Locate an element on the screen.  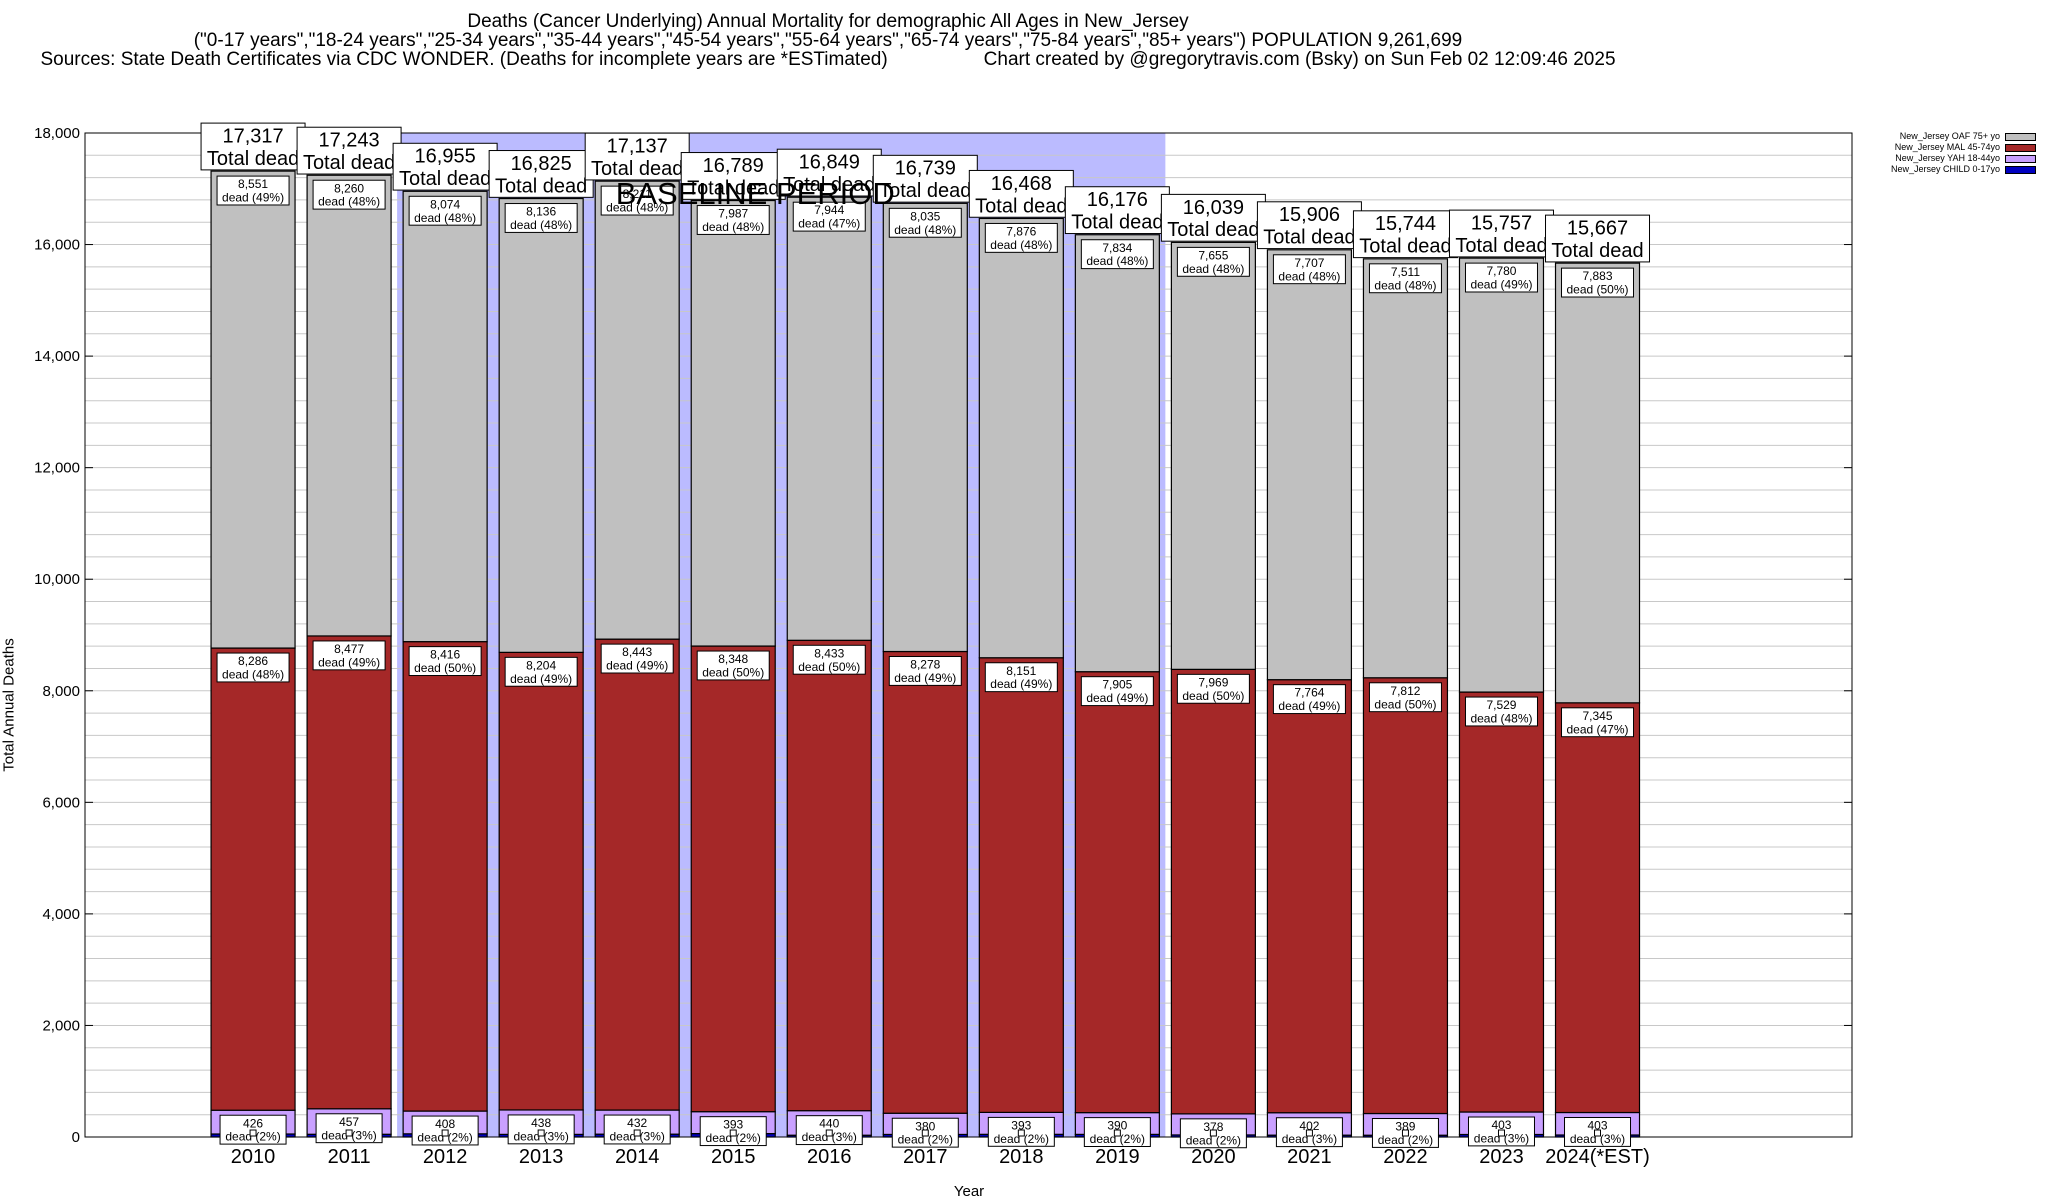
mal-label-2010-text: 8,286 is located at coordinates (253, 661).